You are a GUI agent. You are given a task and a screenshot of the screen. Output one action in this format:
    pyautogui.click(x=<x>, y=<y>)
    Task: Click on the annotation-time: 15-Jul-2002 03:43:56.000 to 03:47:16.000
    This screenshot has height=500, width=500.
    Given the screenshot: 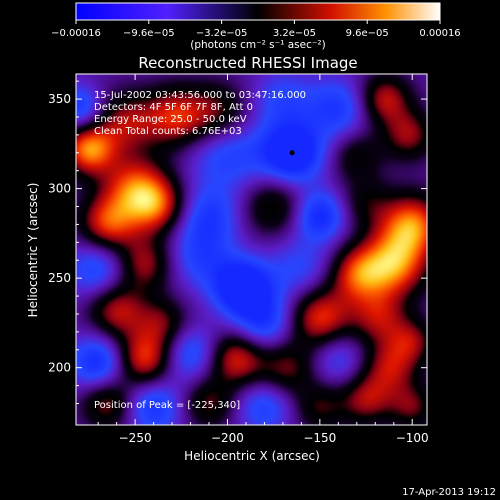 What is the action you would take?
    pyautogui.click(x=200, y=95)
    